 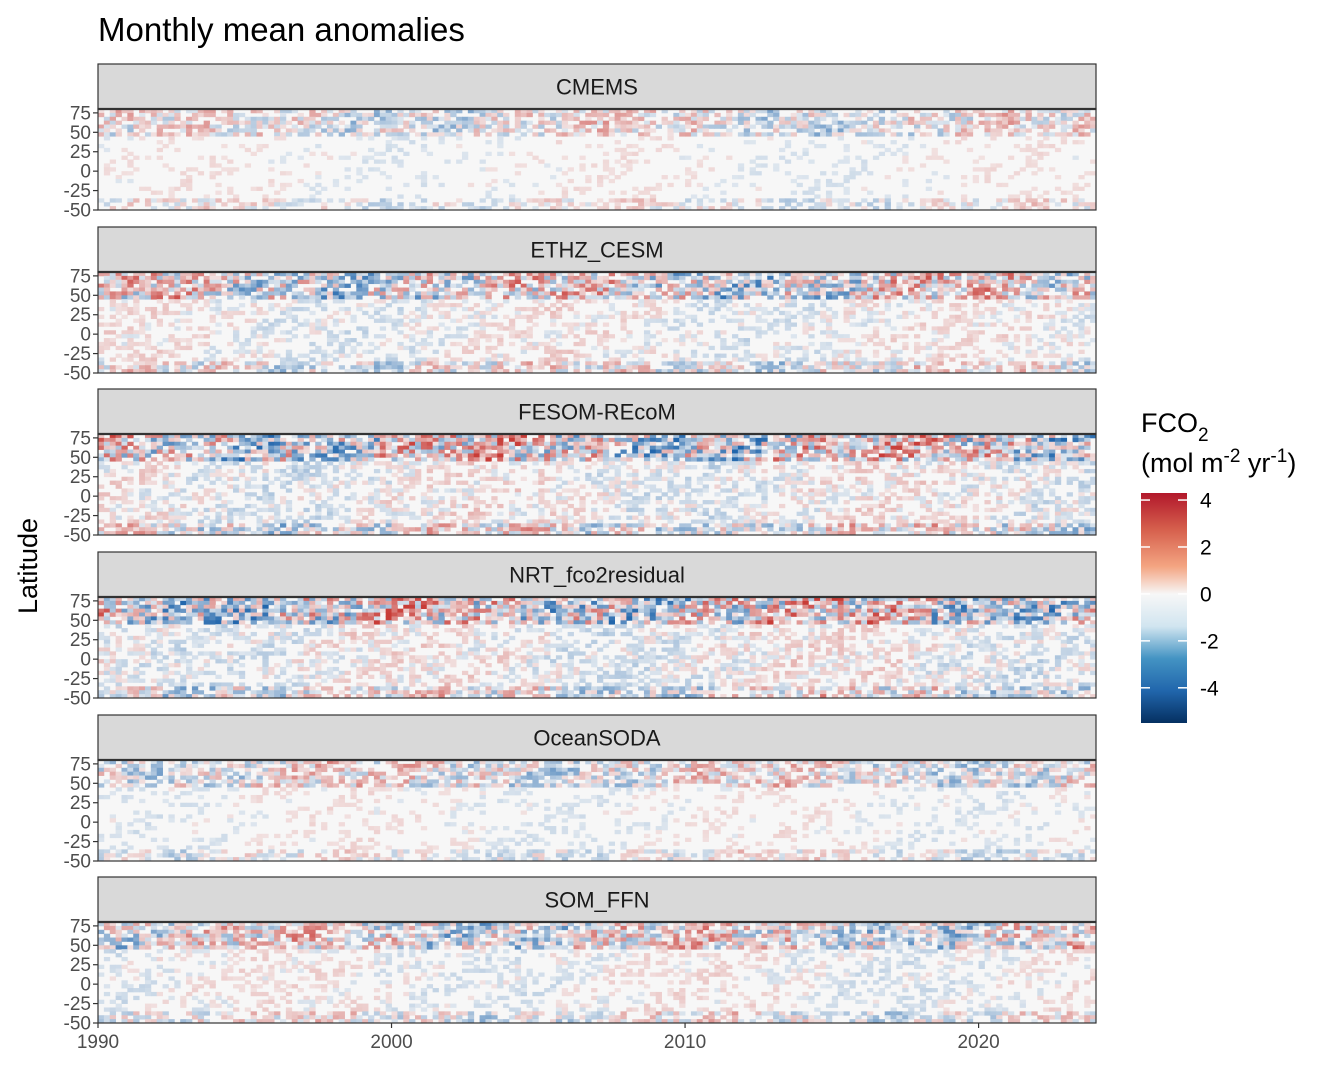 I want to click on heatmap-cells, so click(x=597, y=160).